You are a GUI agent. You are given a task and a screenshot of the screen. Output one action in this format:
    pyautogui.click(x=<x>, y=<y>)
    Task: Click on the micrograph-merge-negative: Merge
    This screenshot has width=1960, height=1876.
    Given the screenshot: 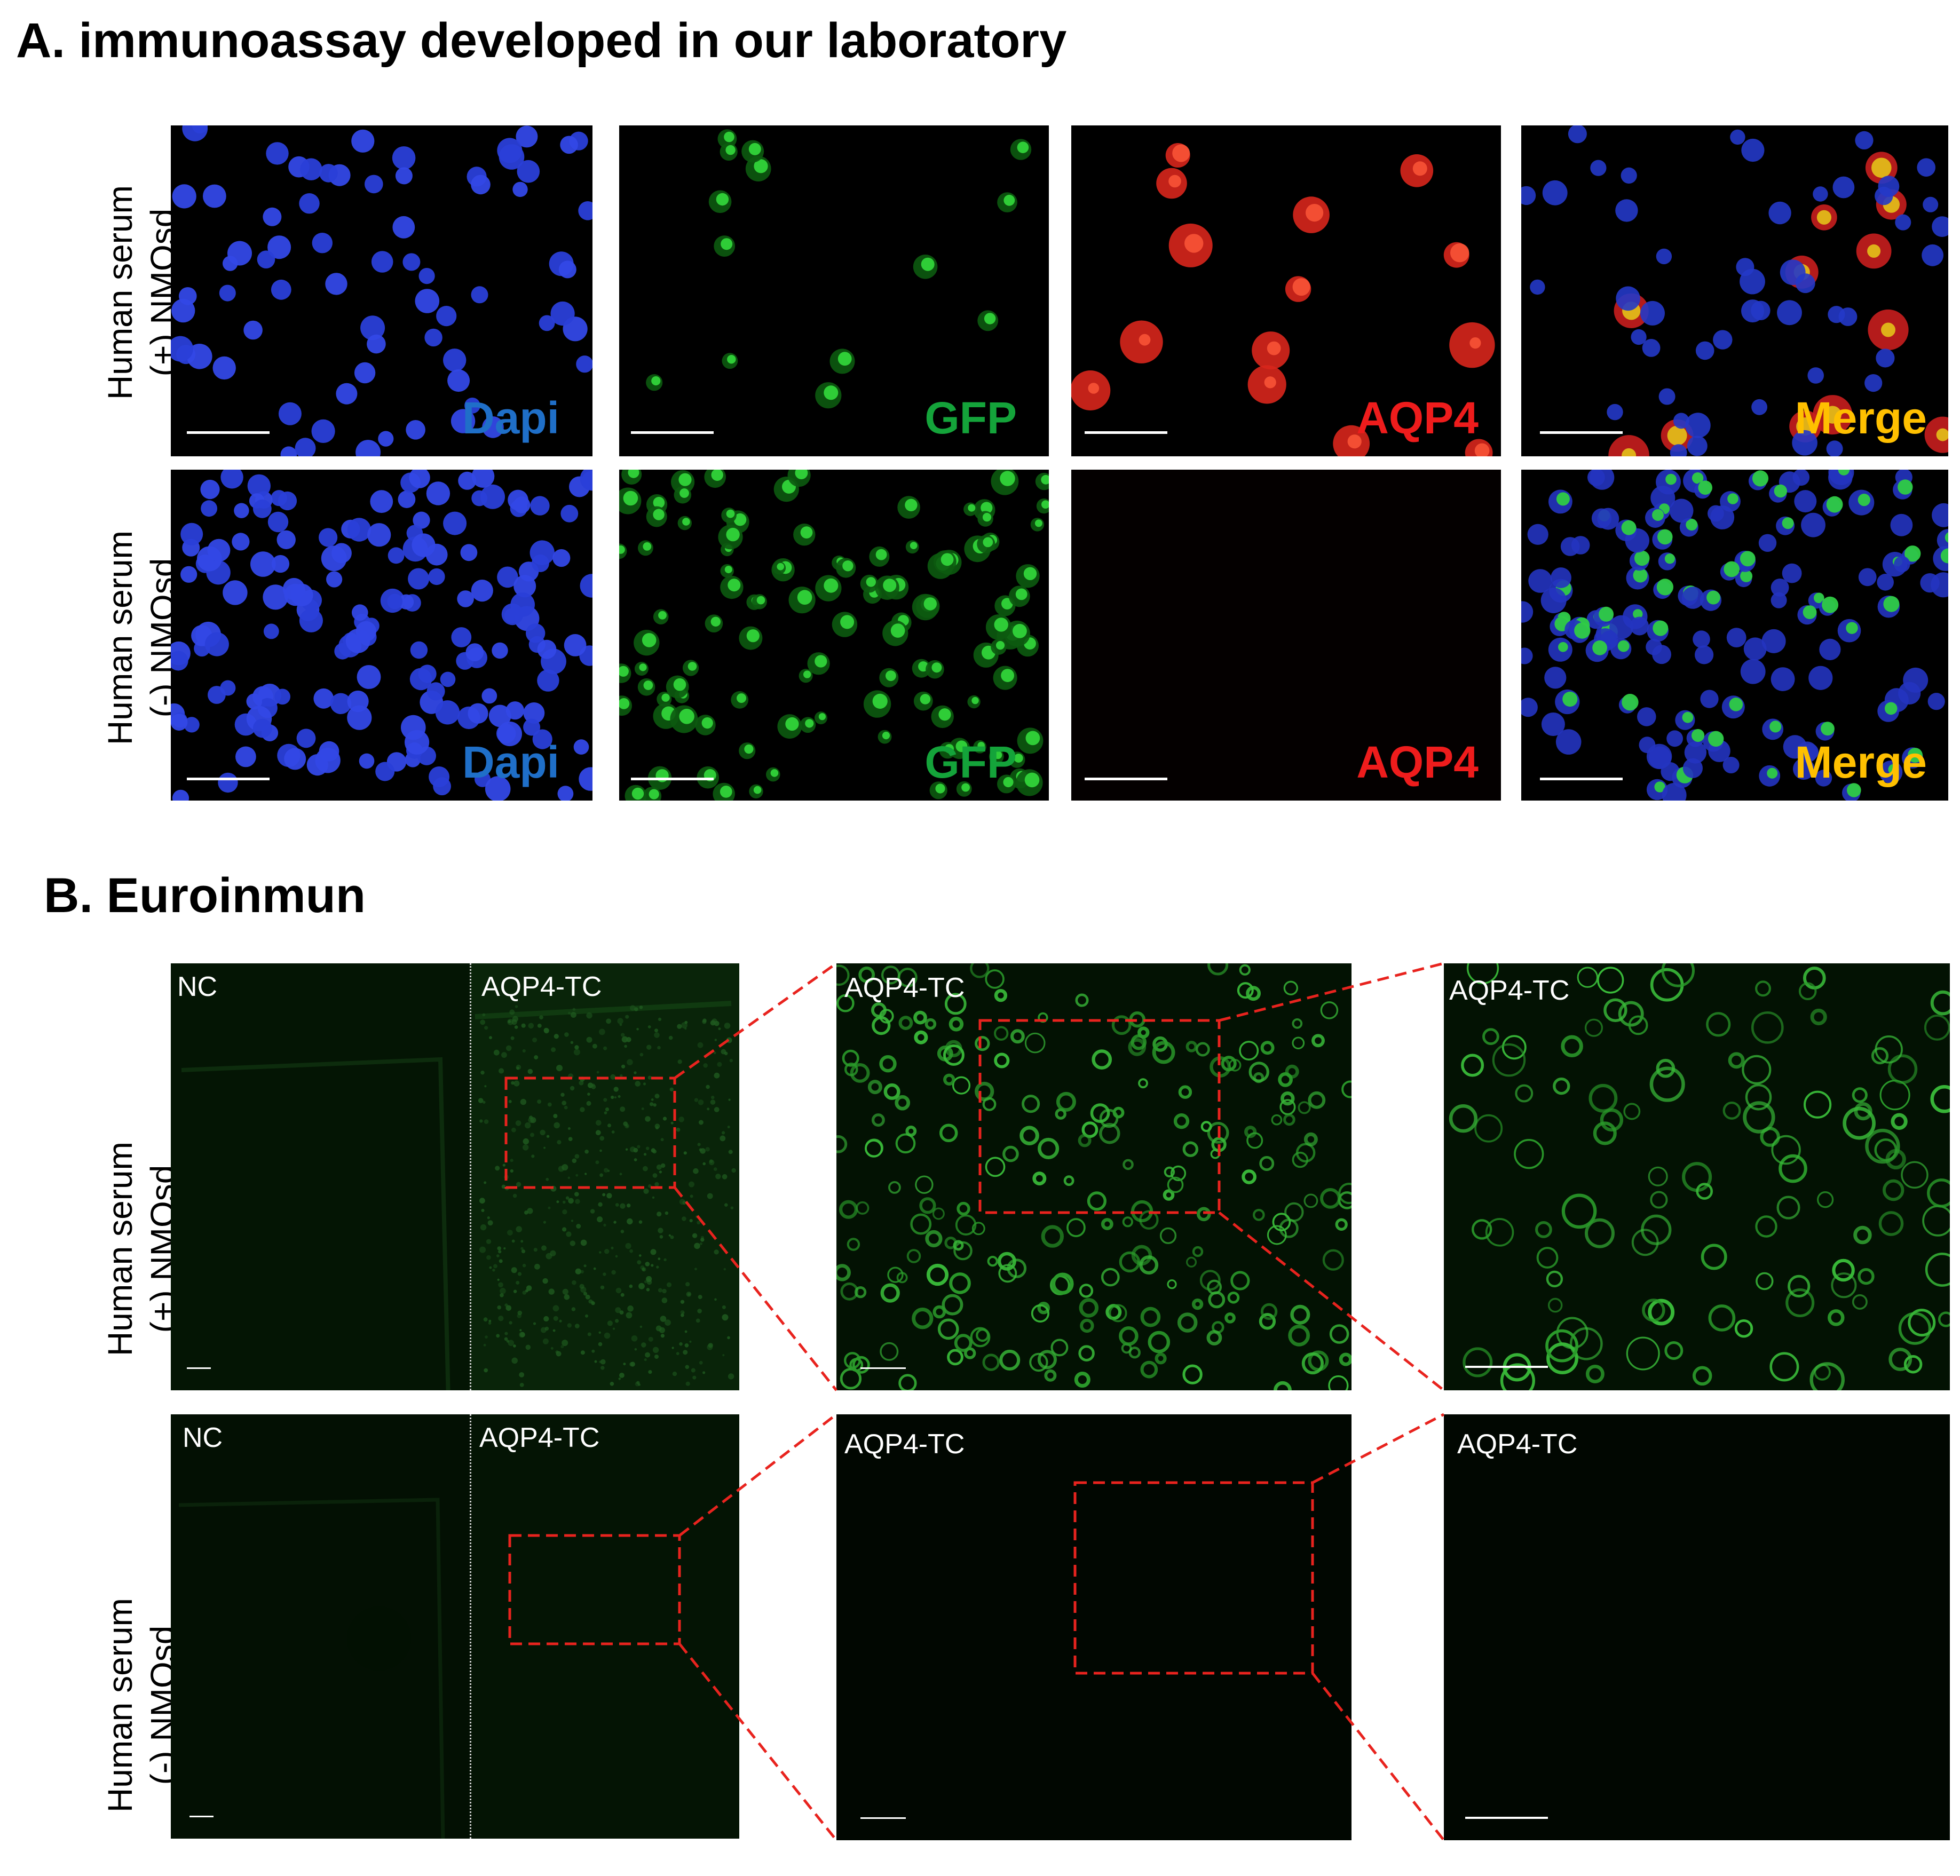 What is the action you would take?
    pyautogui.click(x=1734, y=635)
    